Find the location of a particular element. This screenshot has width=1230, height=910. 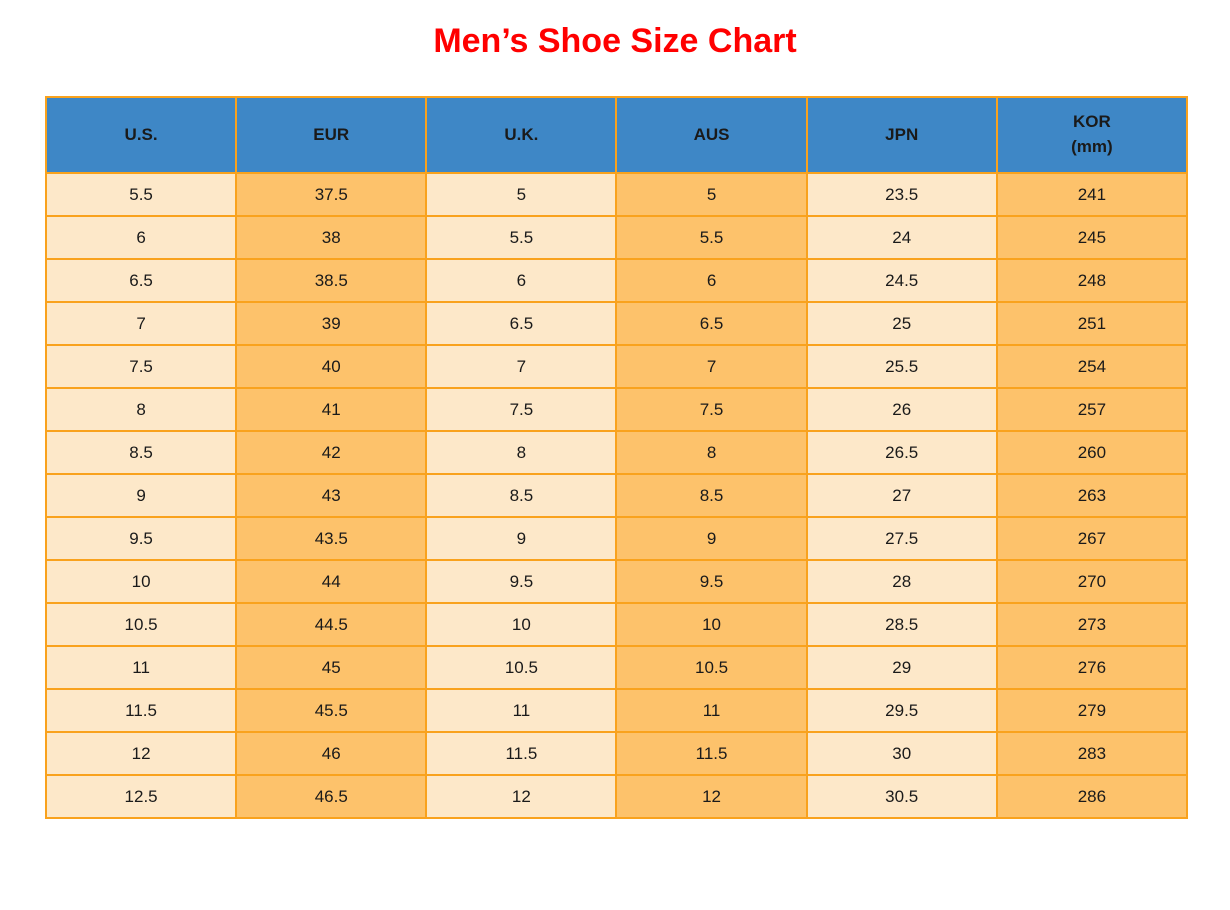

cell-us: 8 is located at coordinates (141, 409).